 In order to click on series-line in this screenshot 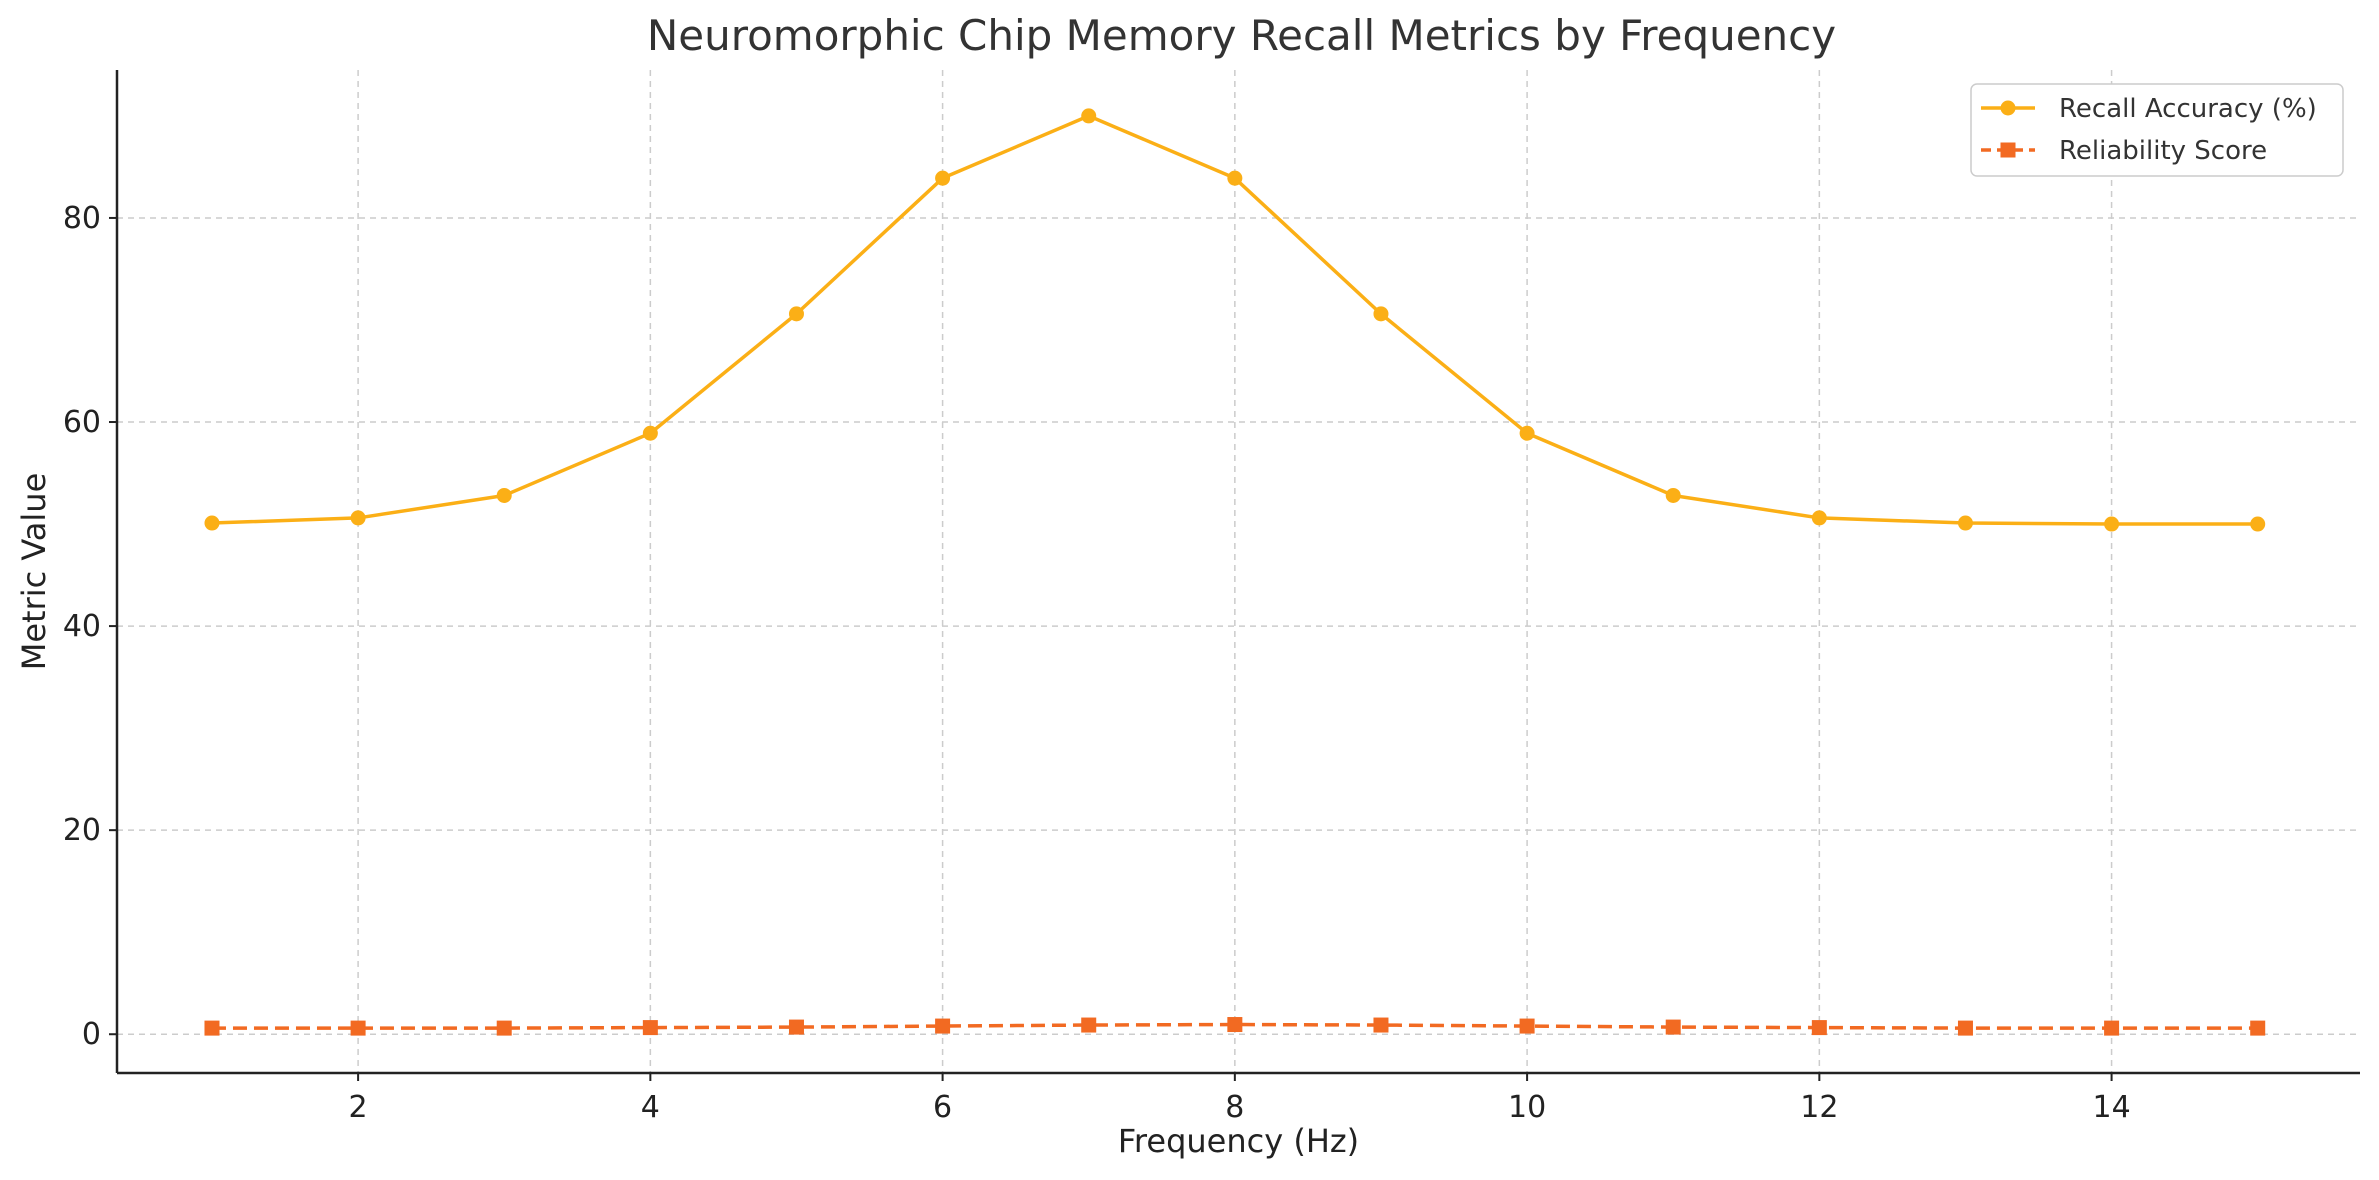, I will do `click(1234, 1026)`.